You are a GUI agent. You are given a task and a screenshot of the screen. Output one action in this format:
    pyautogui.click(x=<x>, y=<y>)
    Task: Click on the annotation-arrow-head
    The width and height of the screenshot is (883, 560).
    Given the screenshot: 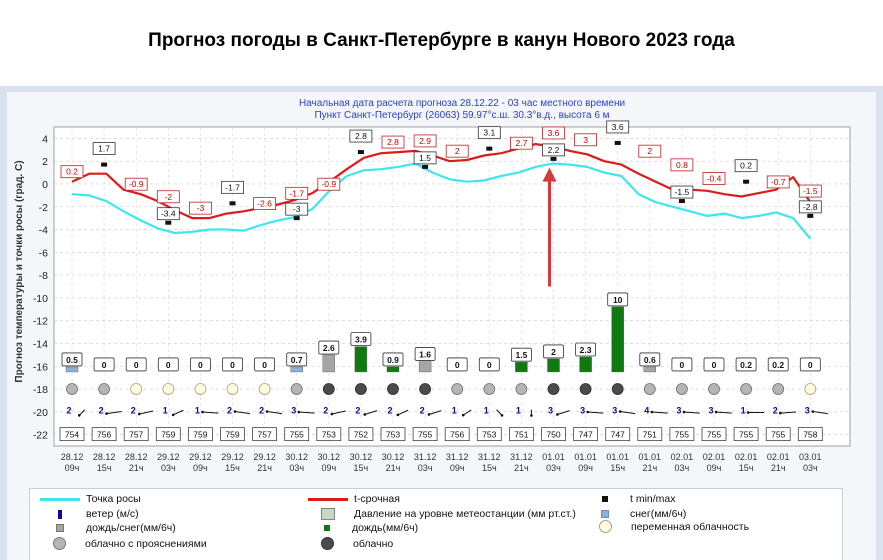 What is the action you would take?
    pyautogui.click(x=549, y=174)
    